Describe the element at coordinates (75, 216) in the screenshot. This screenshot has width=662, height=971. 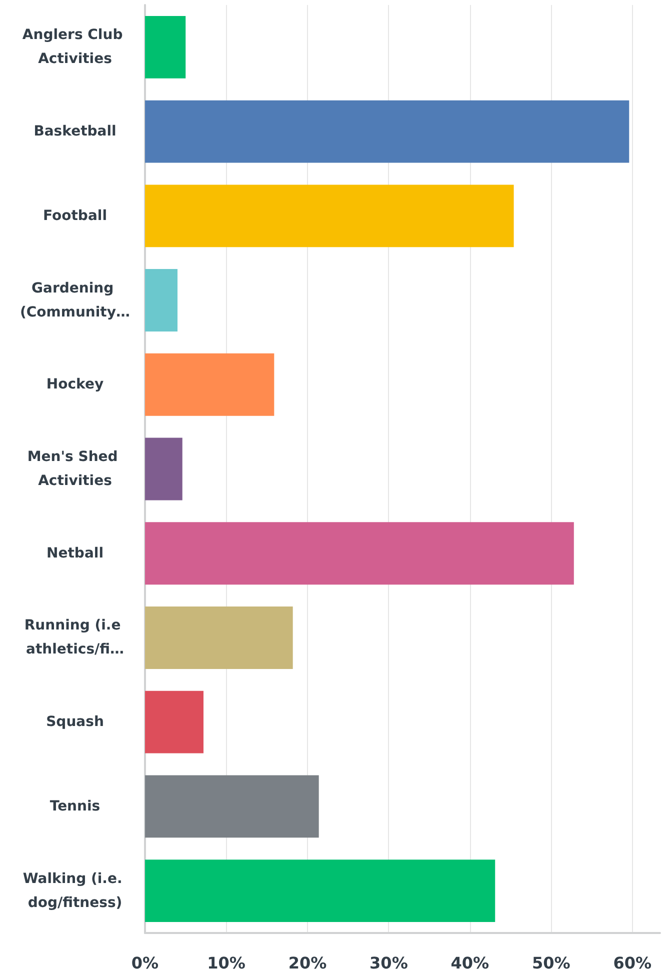
I see `y-tick-label: Football` at that location.